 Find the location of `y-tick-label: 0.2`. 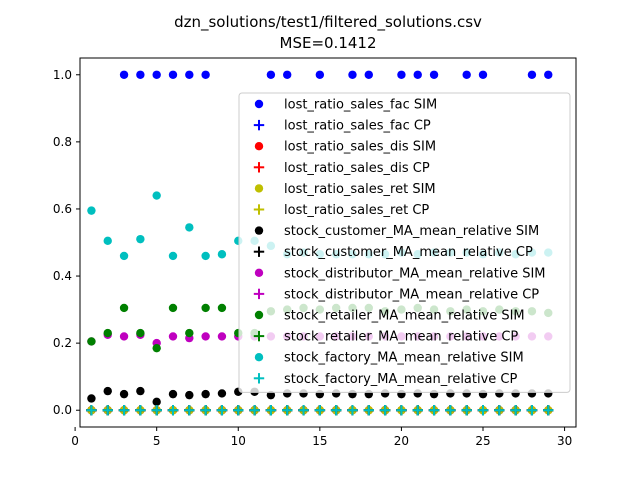

y-tick-label: 0.2 is located at coordinates (62, 343).